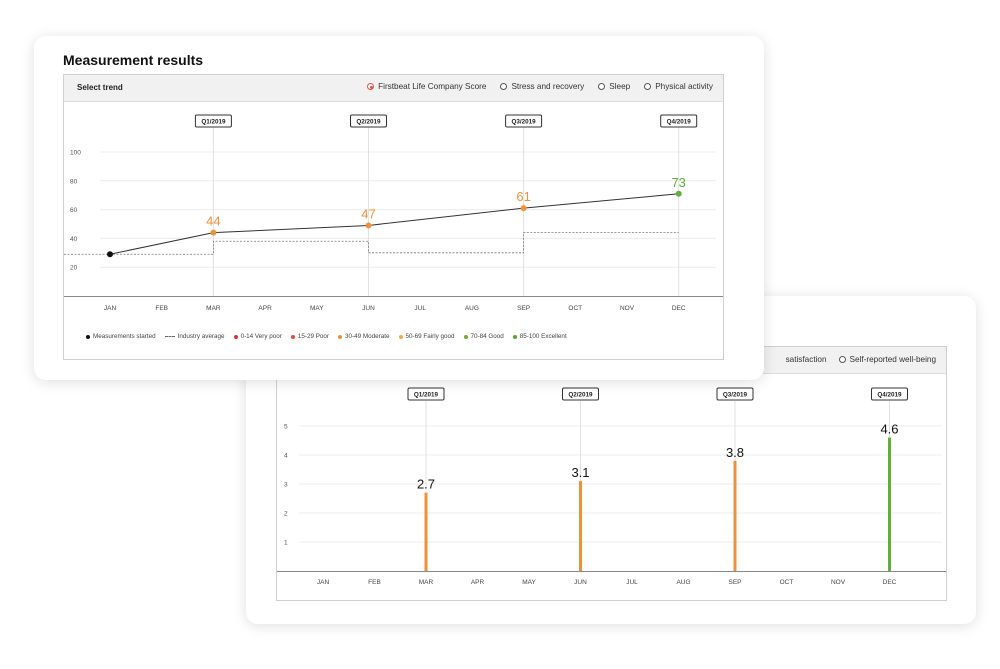 This screenshot has width=1000, height=669. What do you see at coordinates (580, 395) in the screenshot?
I see `quarter-label: Q2/2019` at bounding box center [580, 395].